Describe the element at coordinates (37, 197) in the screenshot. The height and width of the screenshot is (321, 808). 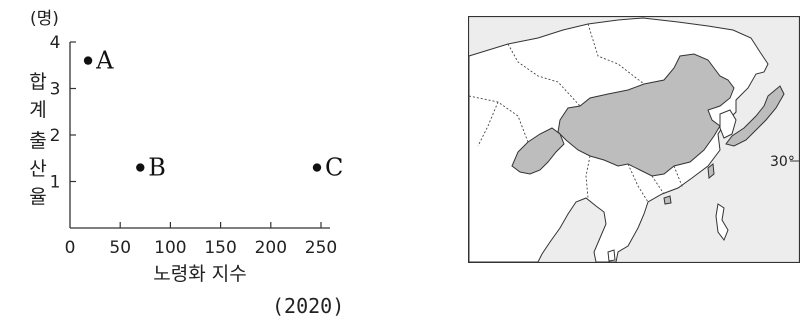
I see `y-label-char: 율` at that location.